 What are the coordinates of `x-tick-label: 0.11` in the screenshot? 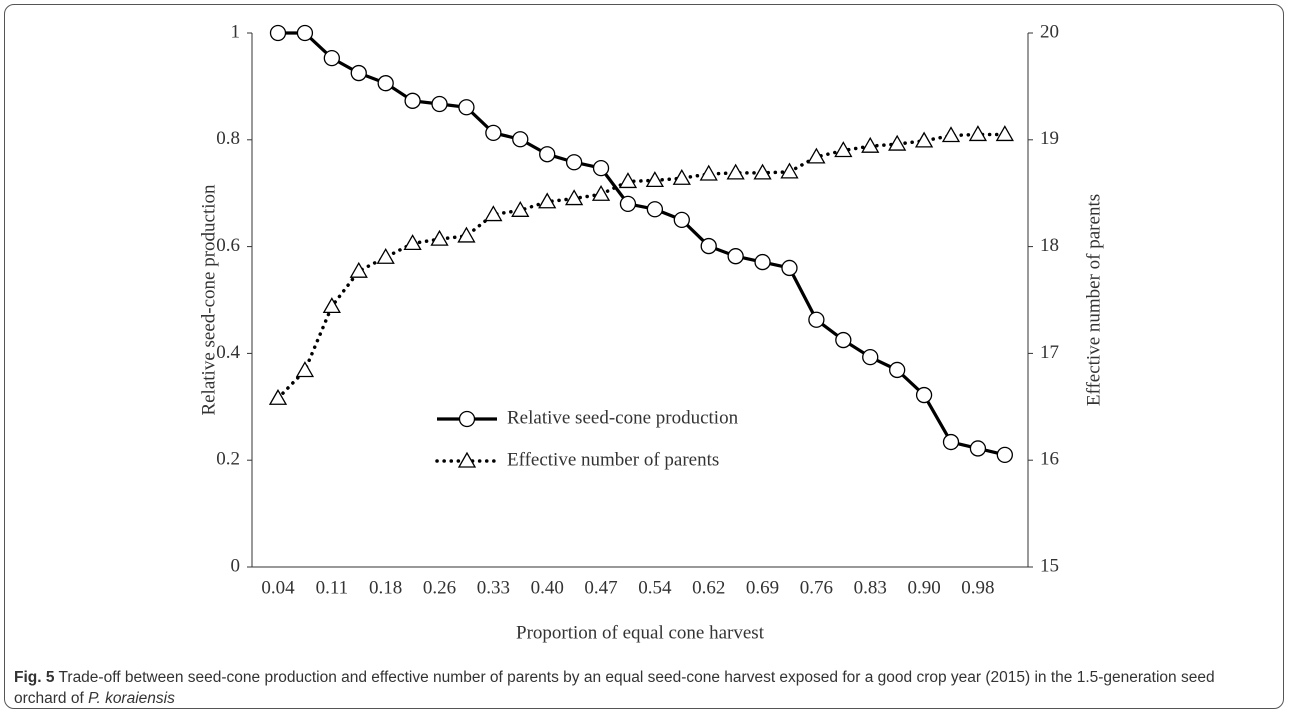 It's located at (332, 587).